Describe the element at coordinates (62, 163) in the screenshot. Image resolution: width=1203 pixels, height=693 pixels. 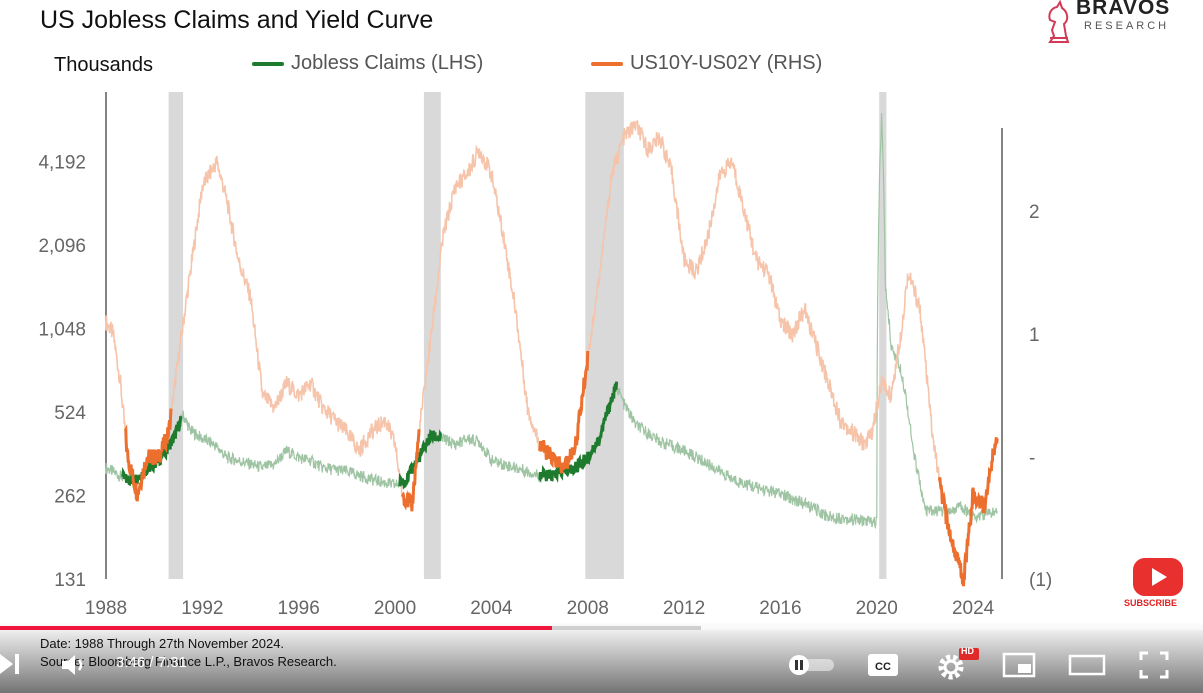
I see `left-tick-label: 4,192` at that location.